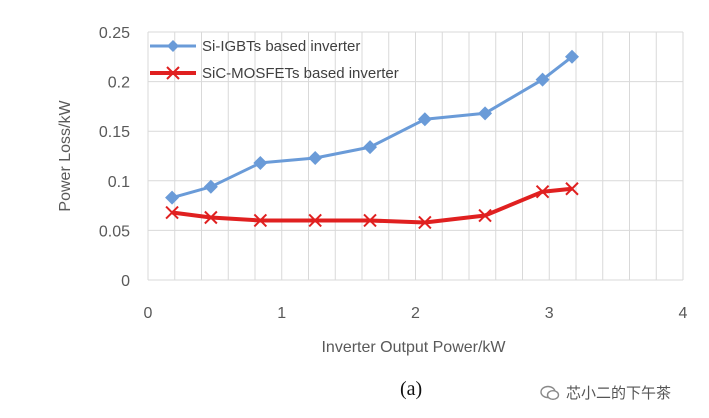 This screenshot has height=418, width=709. I want to click on y-tick-label: 0.2, so click(119, 83).